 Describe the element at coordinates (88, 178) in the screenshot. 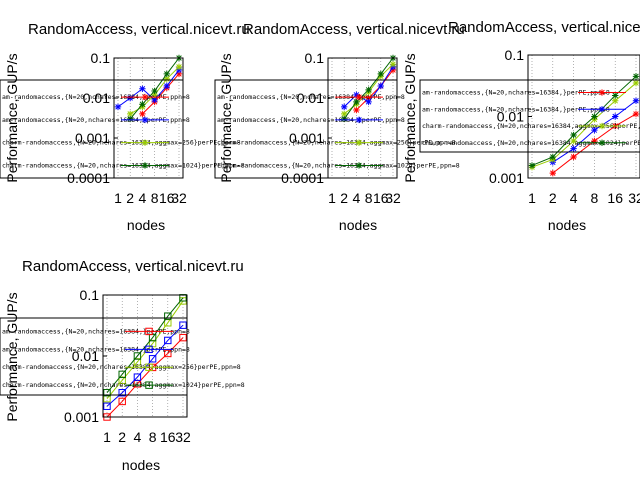

I see `y-tick-label: 0.0001` at that location.